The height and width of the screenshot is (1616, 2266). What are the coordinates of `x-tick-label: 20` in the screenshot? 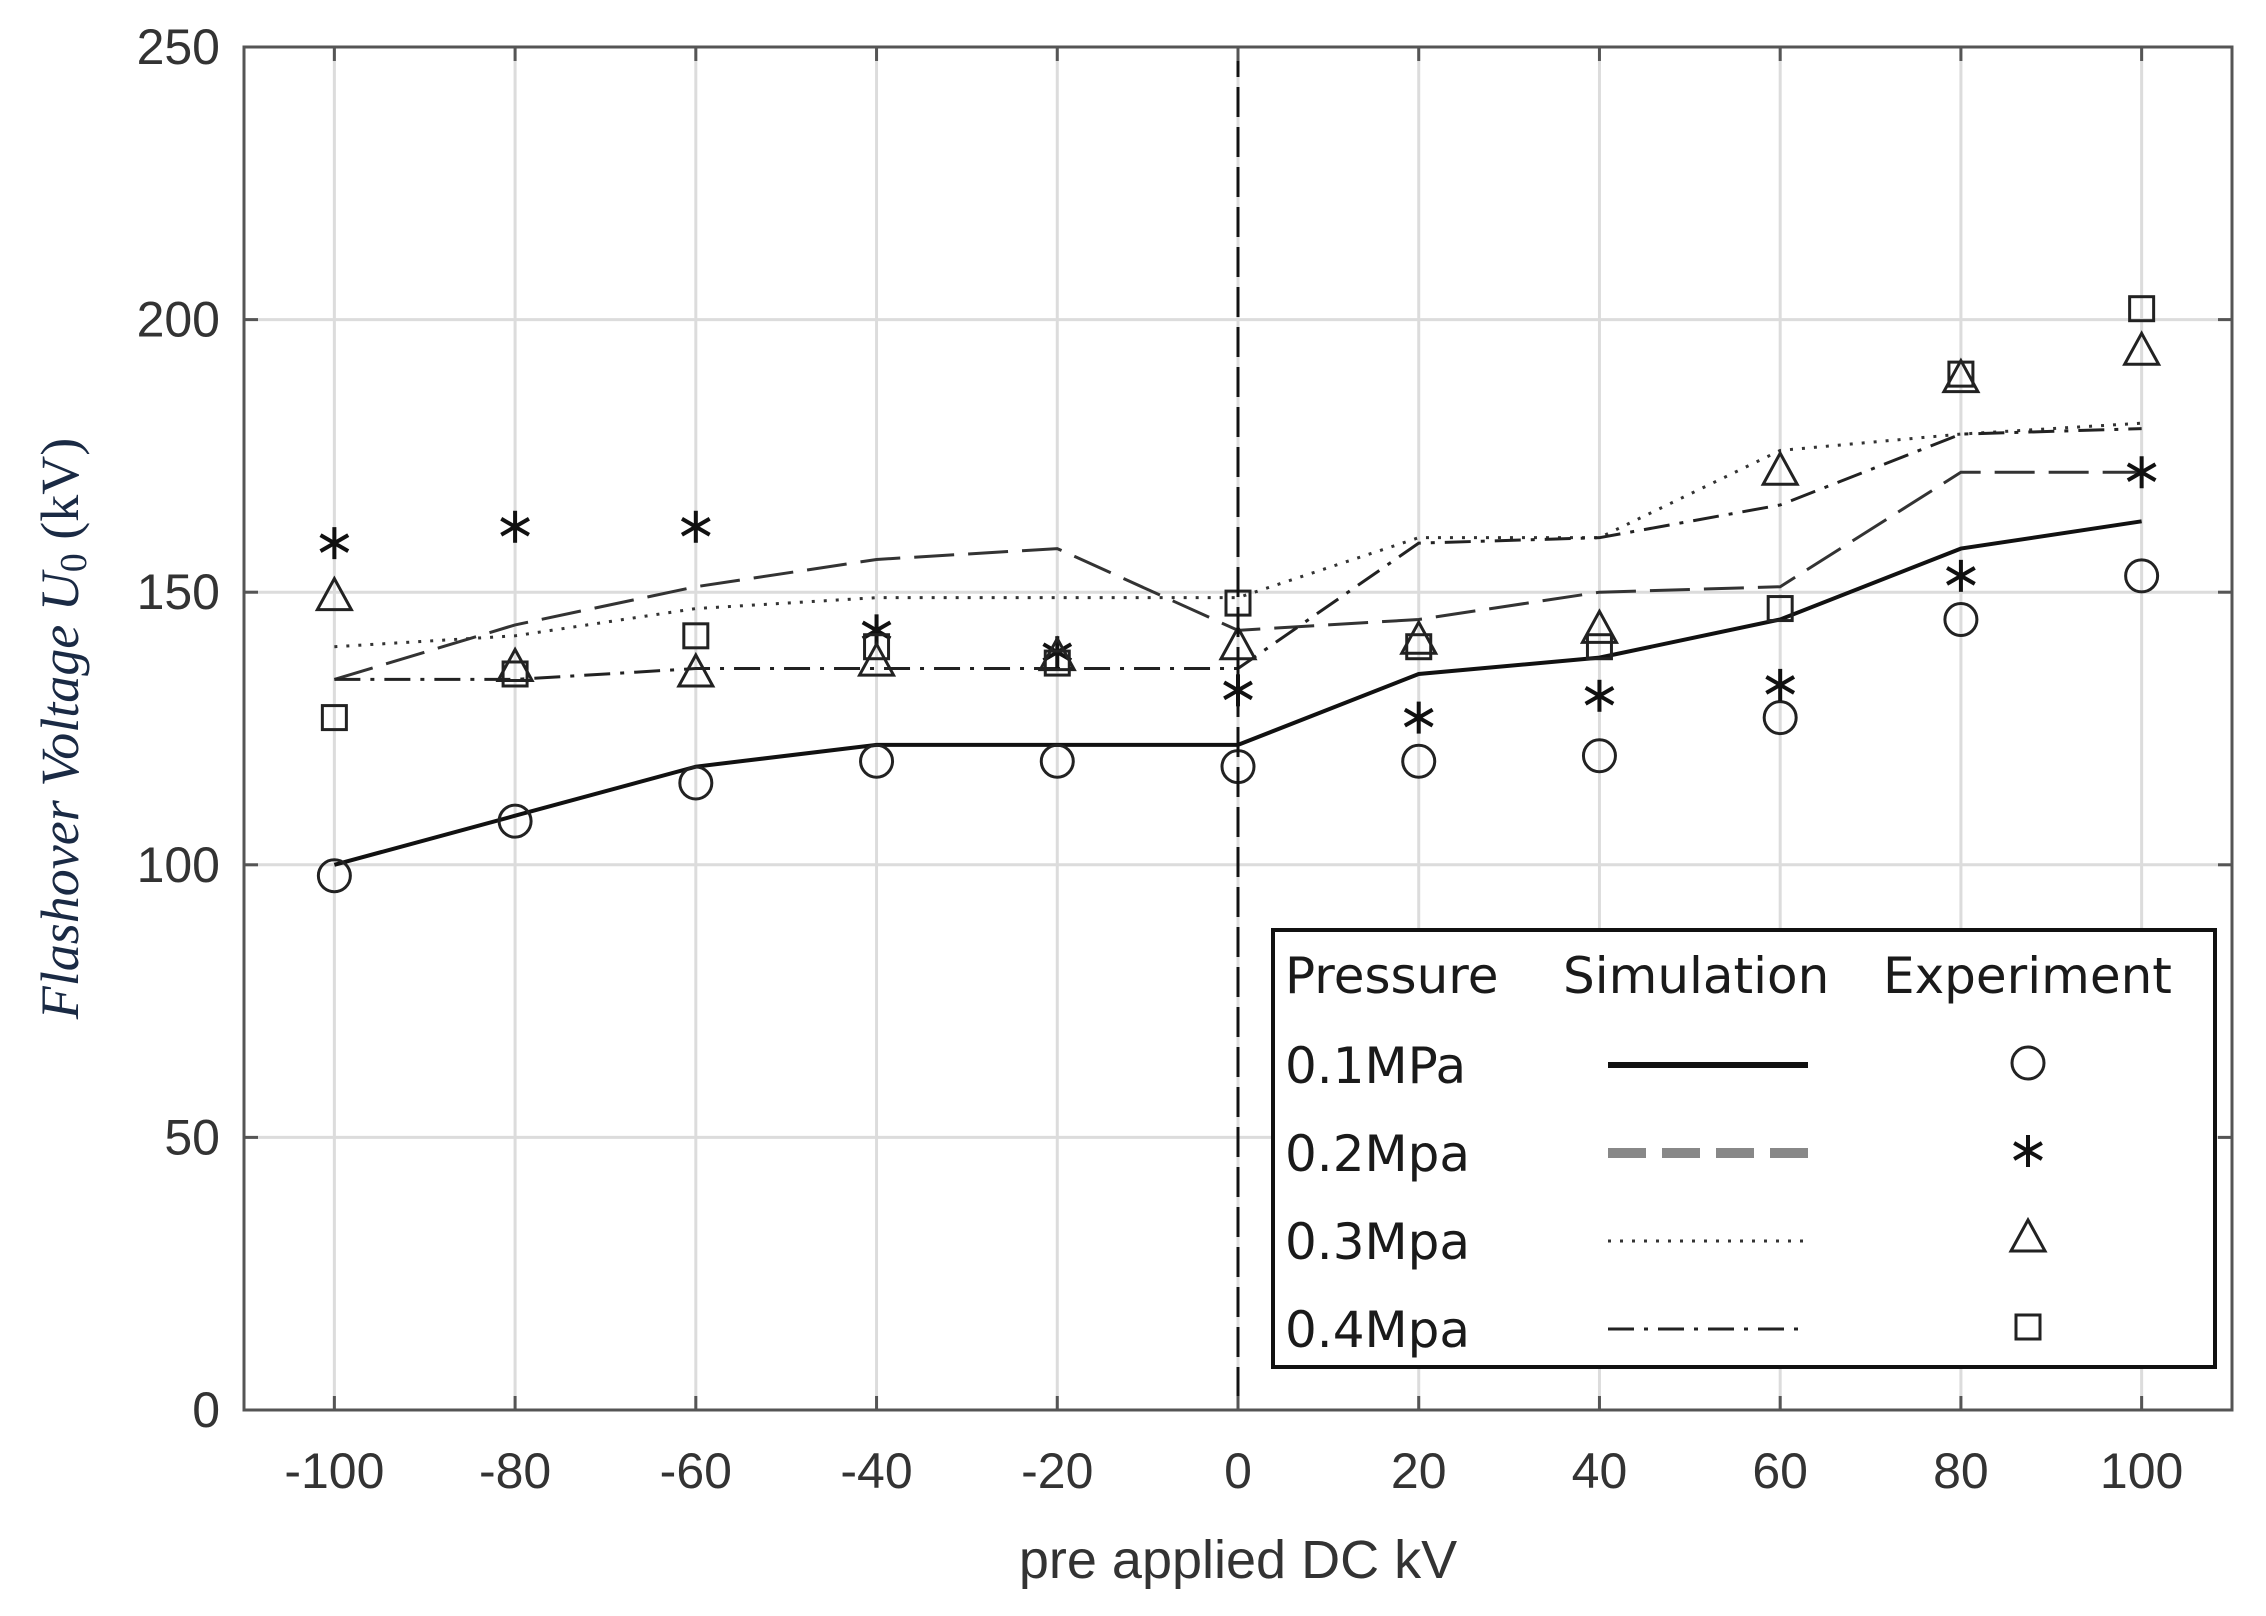 It's located at (1419, 1471).